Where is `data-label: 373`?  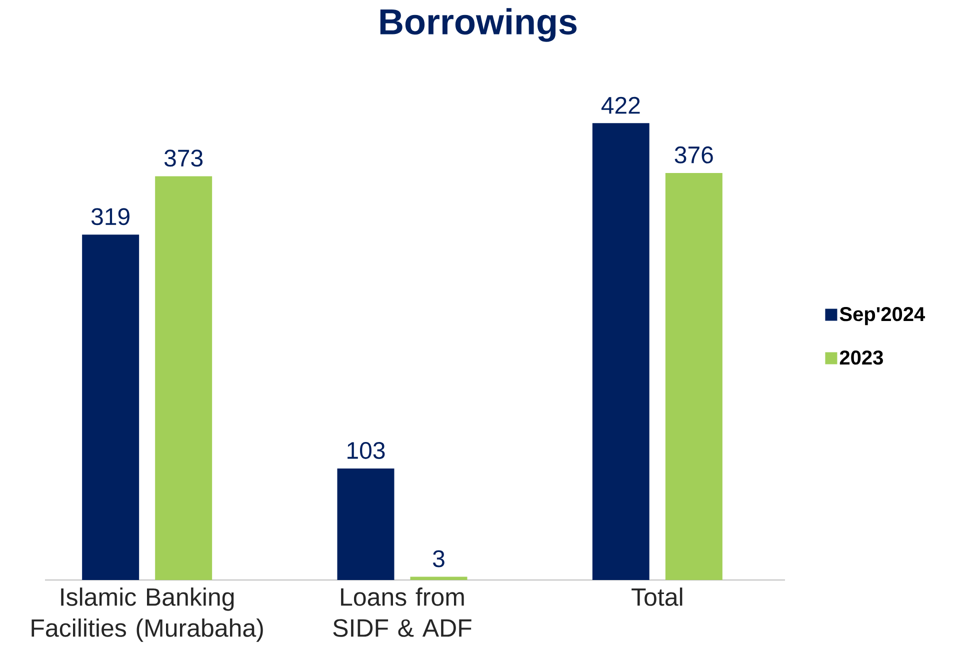 data-label: 373 is located at coordinates (183, 158).